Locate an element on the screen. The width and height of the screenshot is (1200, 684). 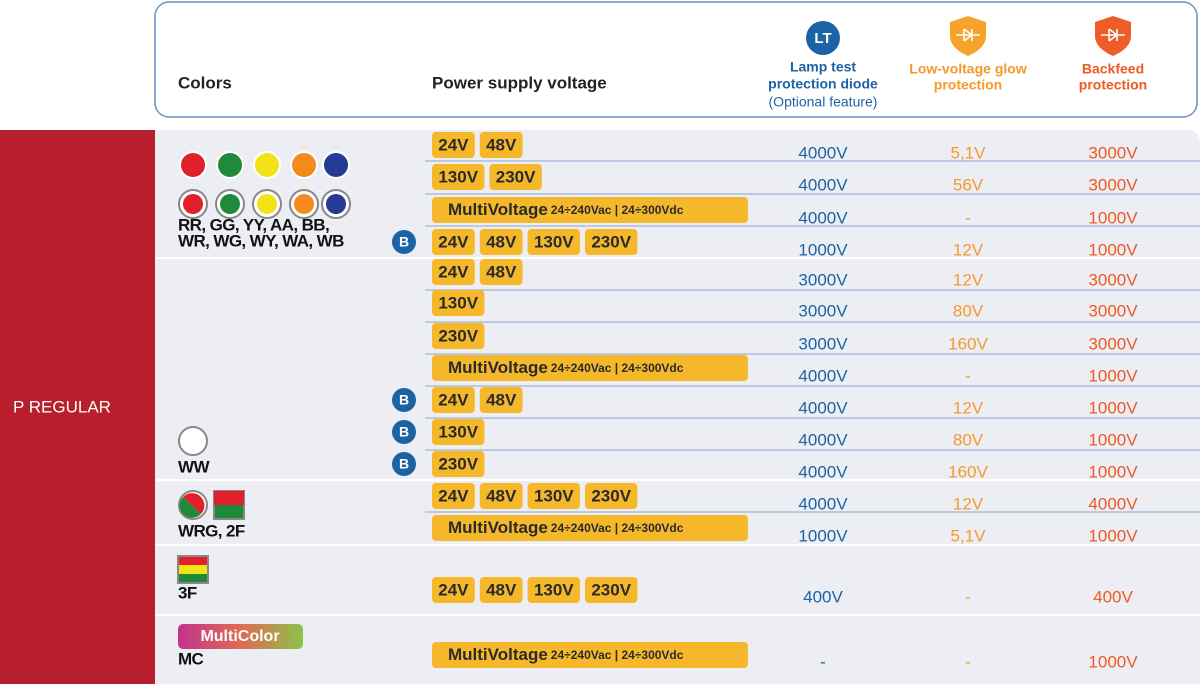
backfeed-value: 4000V is located at coordinates (1113, 503).